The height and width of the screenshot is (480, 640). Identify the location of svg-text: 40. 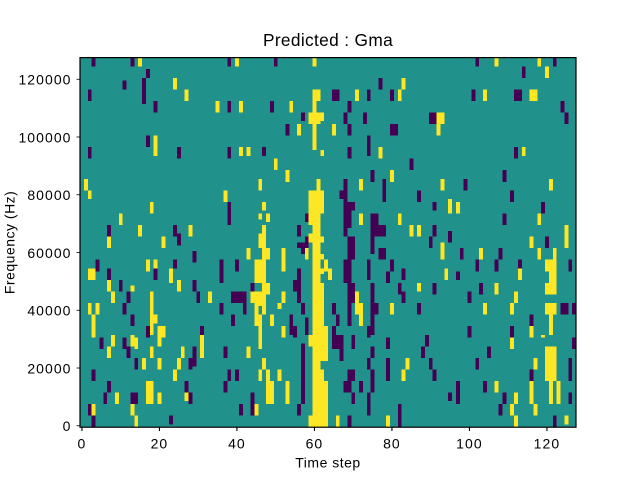
(237, 443).